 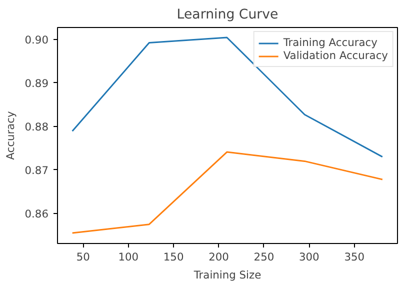 I want to click on x-tick-label: 100, so click(x=128, y=257).